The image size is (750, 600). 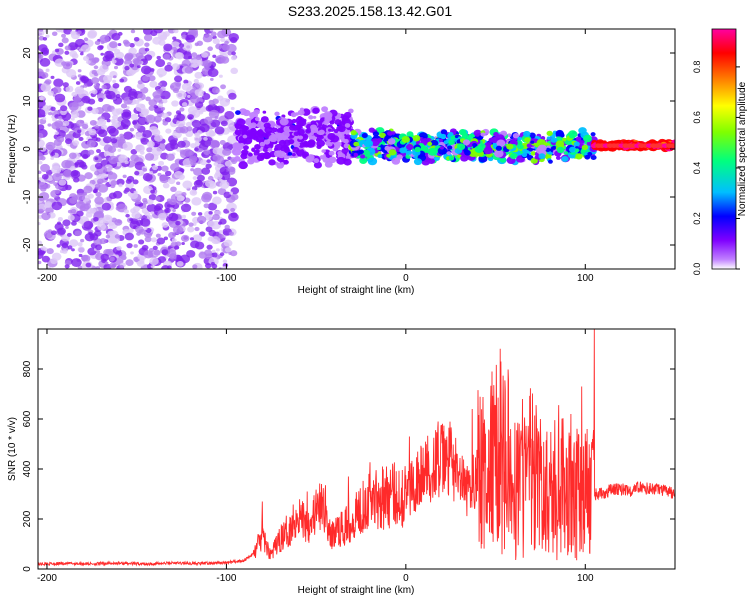 I want to click on x-tick-label: -100, so click(x=226, y=278).